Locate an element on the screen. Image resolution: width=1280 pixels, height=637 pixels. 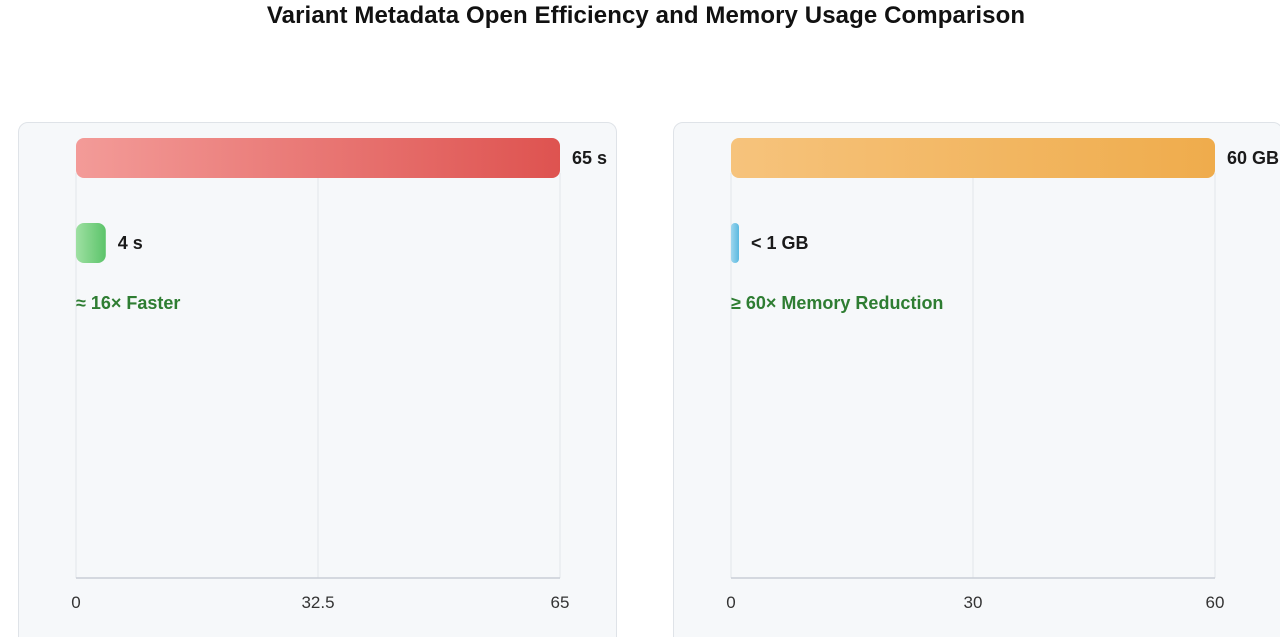
bar-value-label: 4 s is located at coordinates (130, 243).